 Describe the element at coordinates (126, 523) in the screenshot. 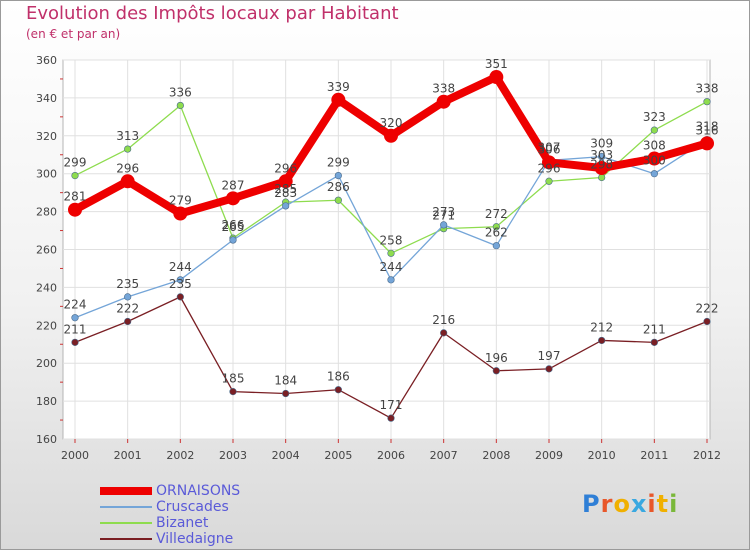

I see `legend-swatch-bizanet` at that location.